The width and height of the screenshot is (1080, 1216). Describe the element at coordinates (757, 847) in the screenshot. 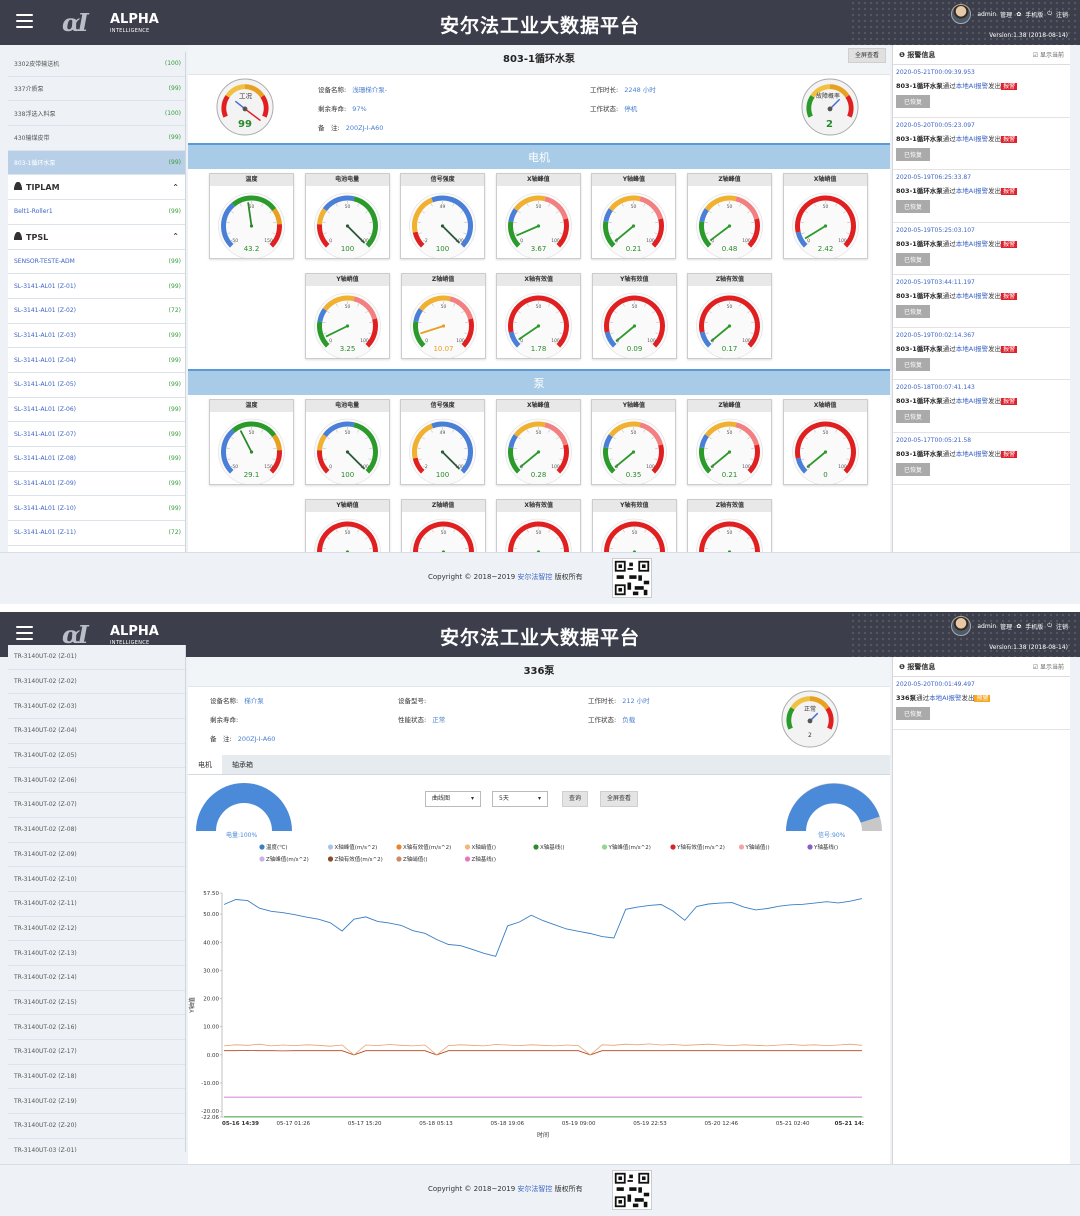

I see `legend-label: Y轴峭值()` at that location.